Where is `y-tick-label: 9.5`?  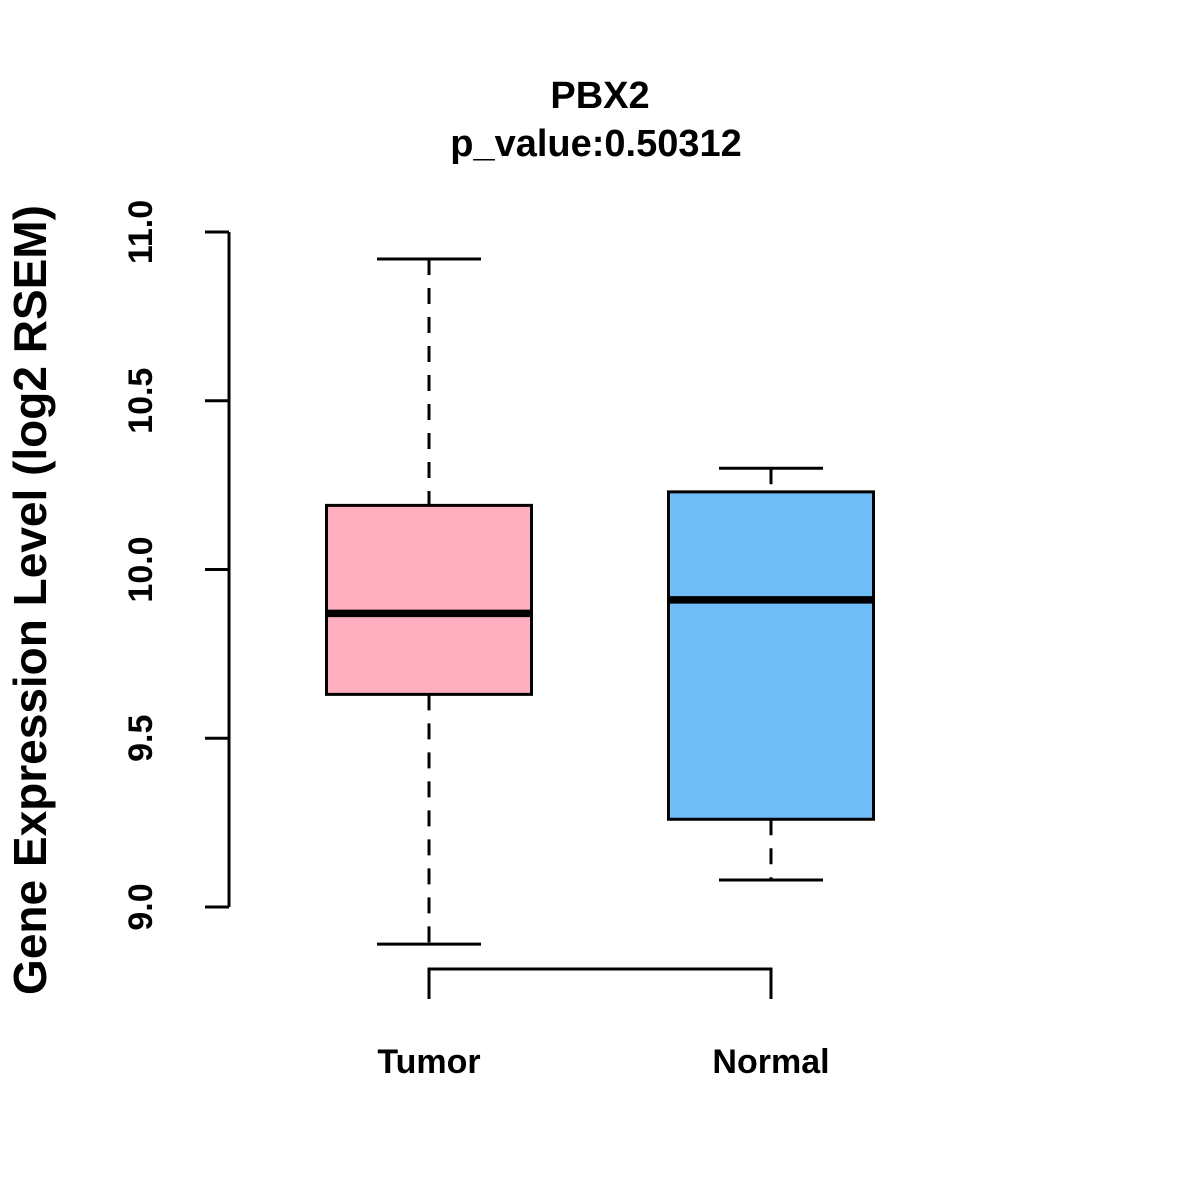 y-tick-label: 9.5 is located at coordinates (141, 738).